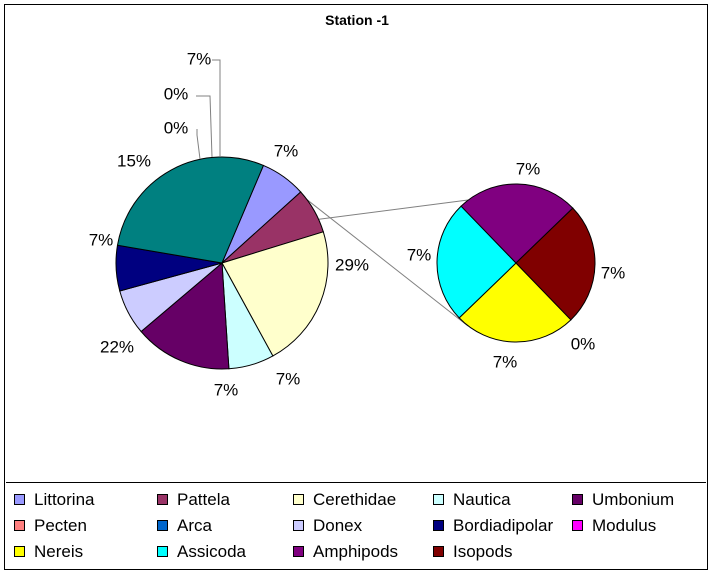 The image size is (714, 576). What do you see at coordinates (633, 499) in the screenshot?
I see `legend-label: Umbonium` at bounding box center [633, 499].